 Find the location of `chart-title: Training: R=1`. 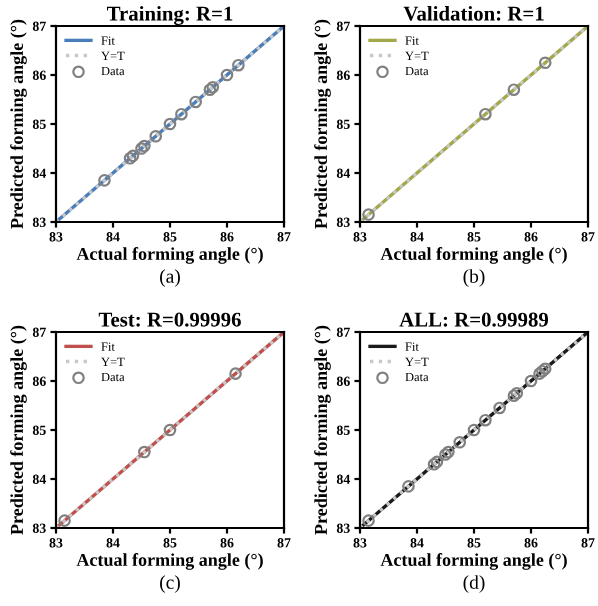

chart-title: Training: R=1 is located at coordinates (169, 15).